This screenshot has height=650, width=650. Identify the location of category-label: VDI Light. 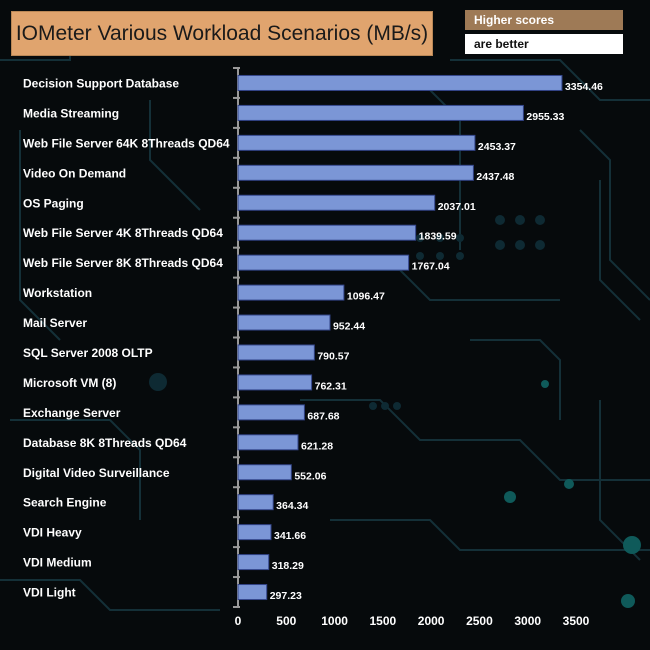
(49, 593).